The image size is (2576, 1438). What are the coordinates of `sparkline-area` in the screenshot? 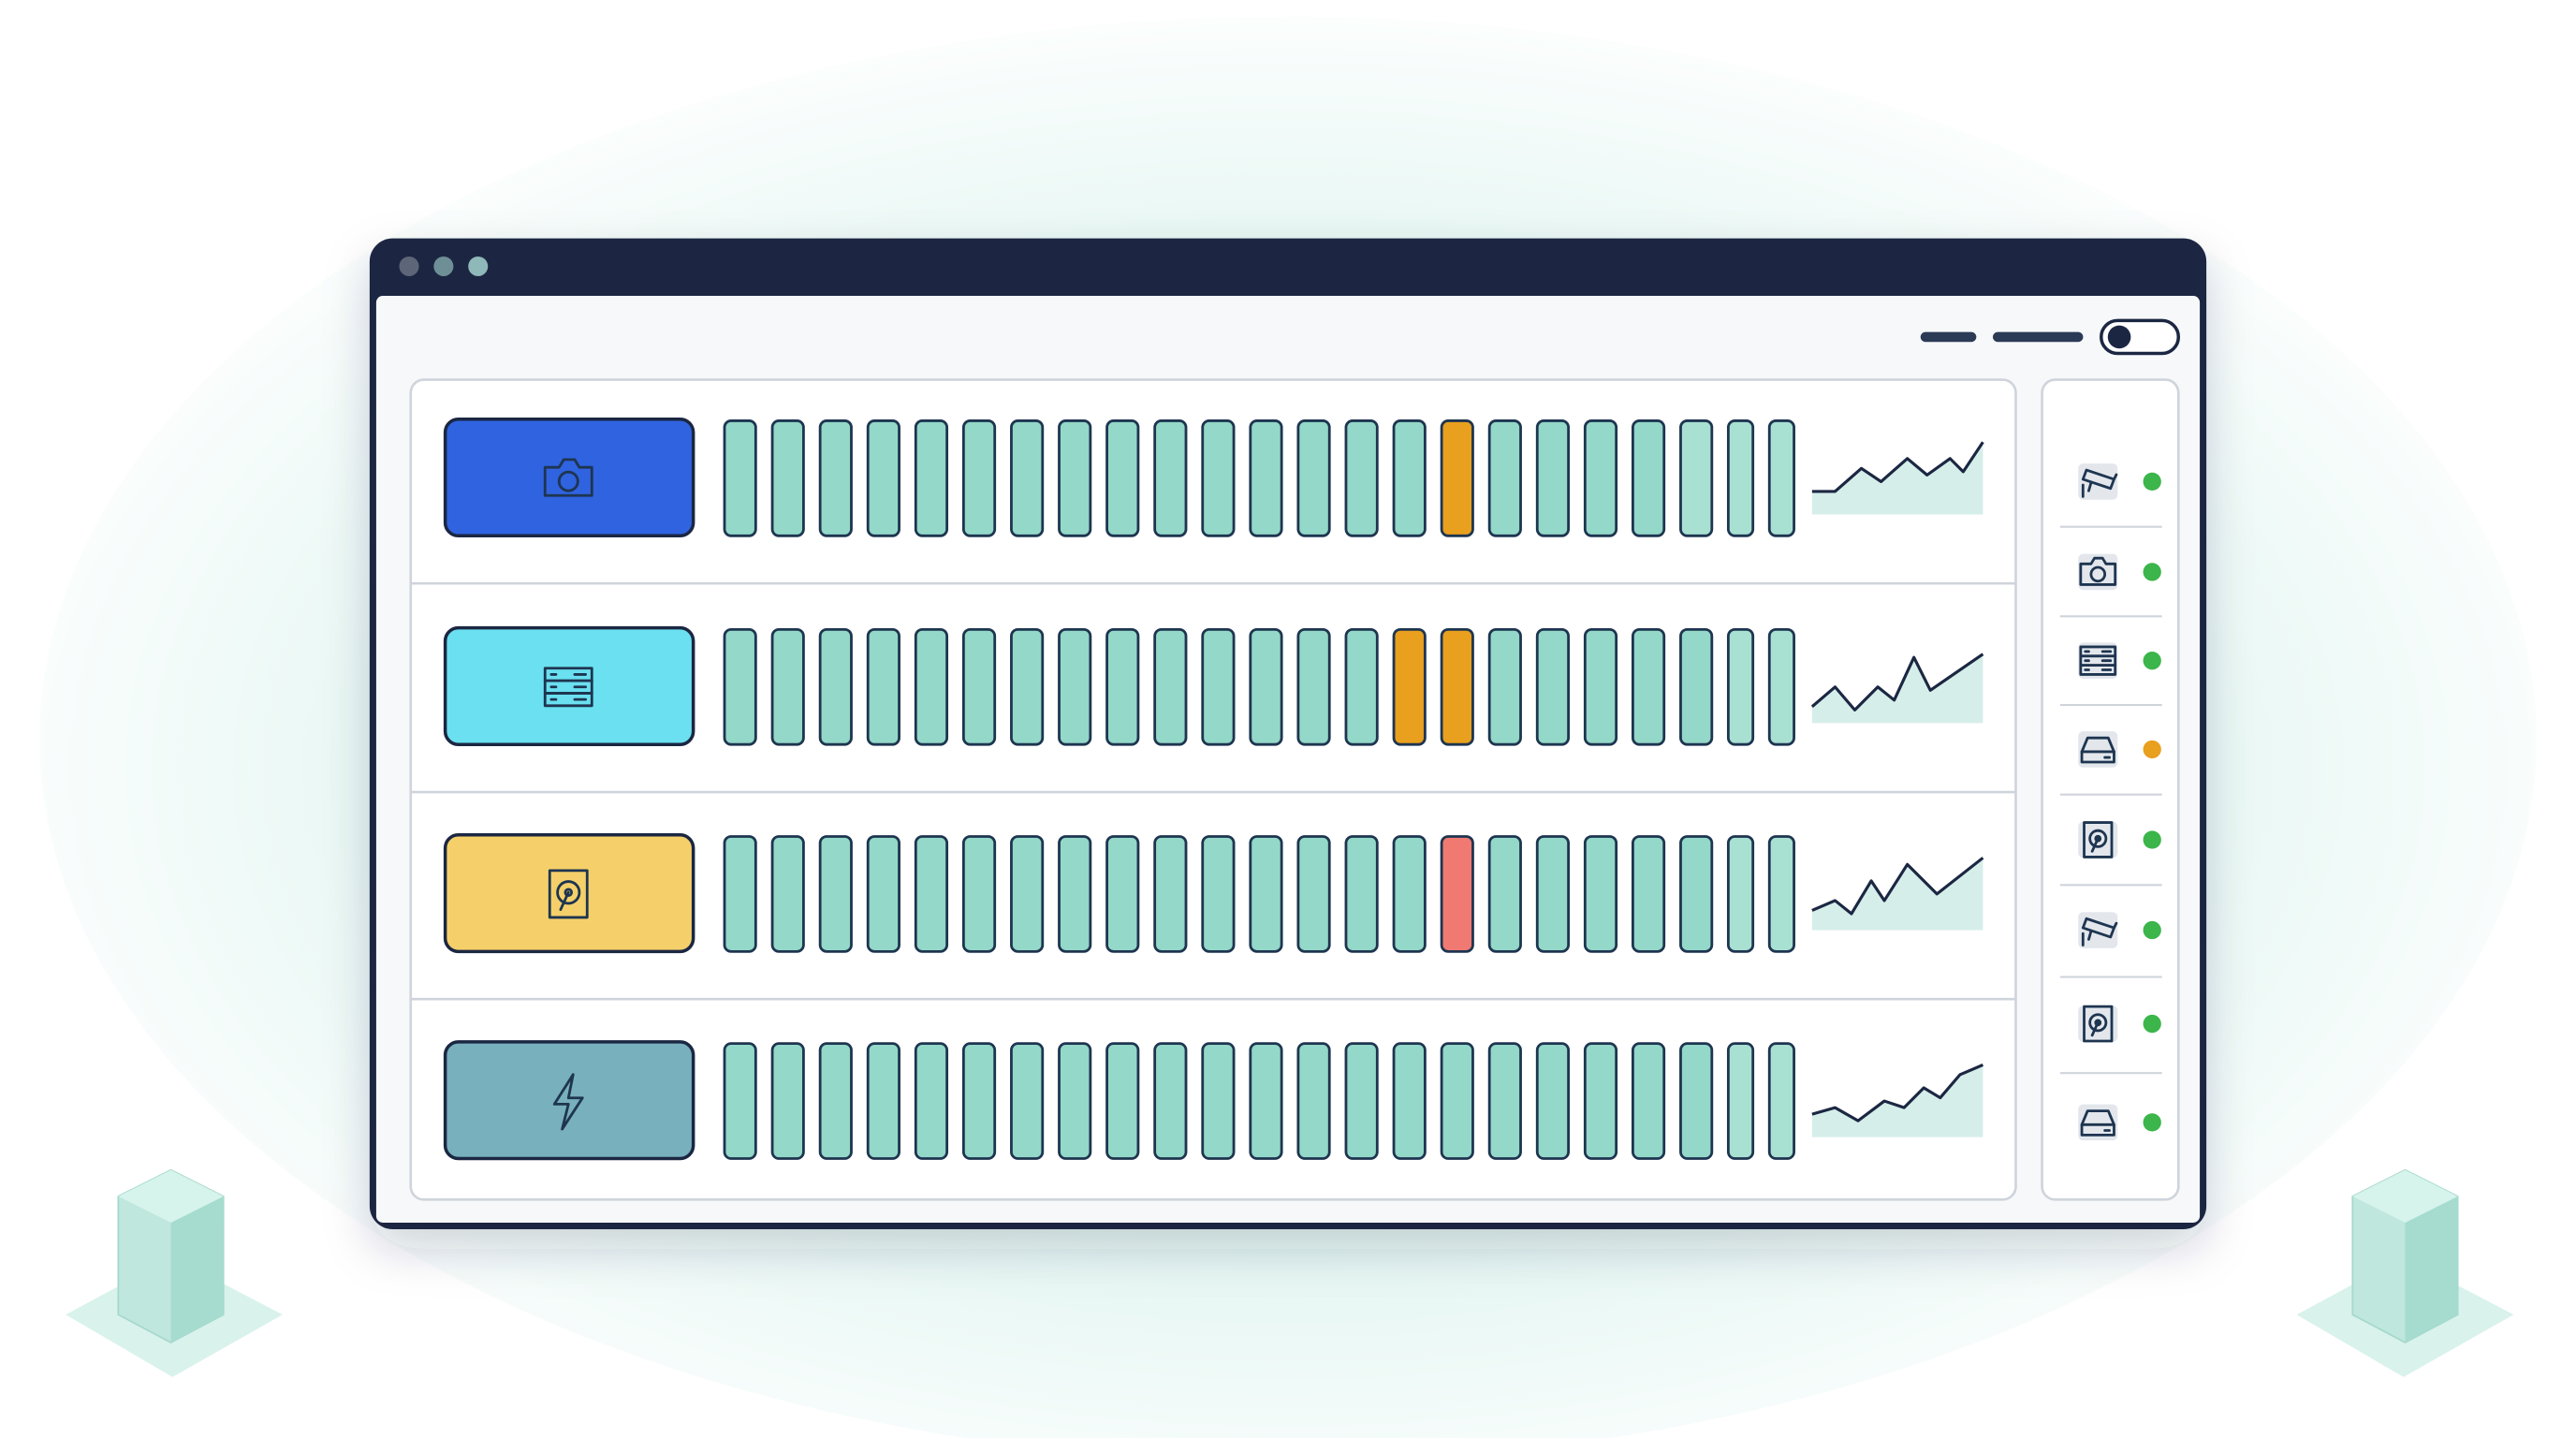 It's located at (1897, 688).